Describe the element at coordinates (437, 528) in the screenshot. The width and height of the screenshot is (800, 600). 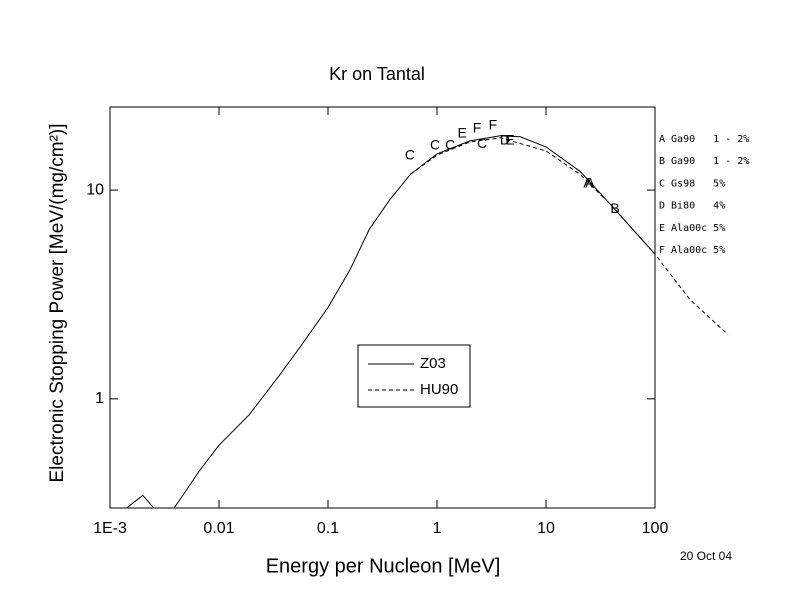
I see `x-tick-label: 1` at that location.